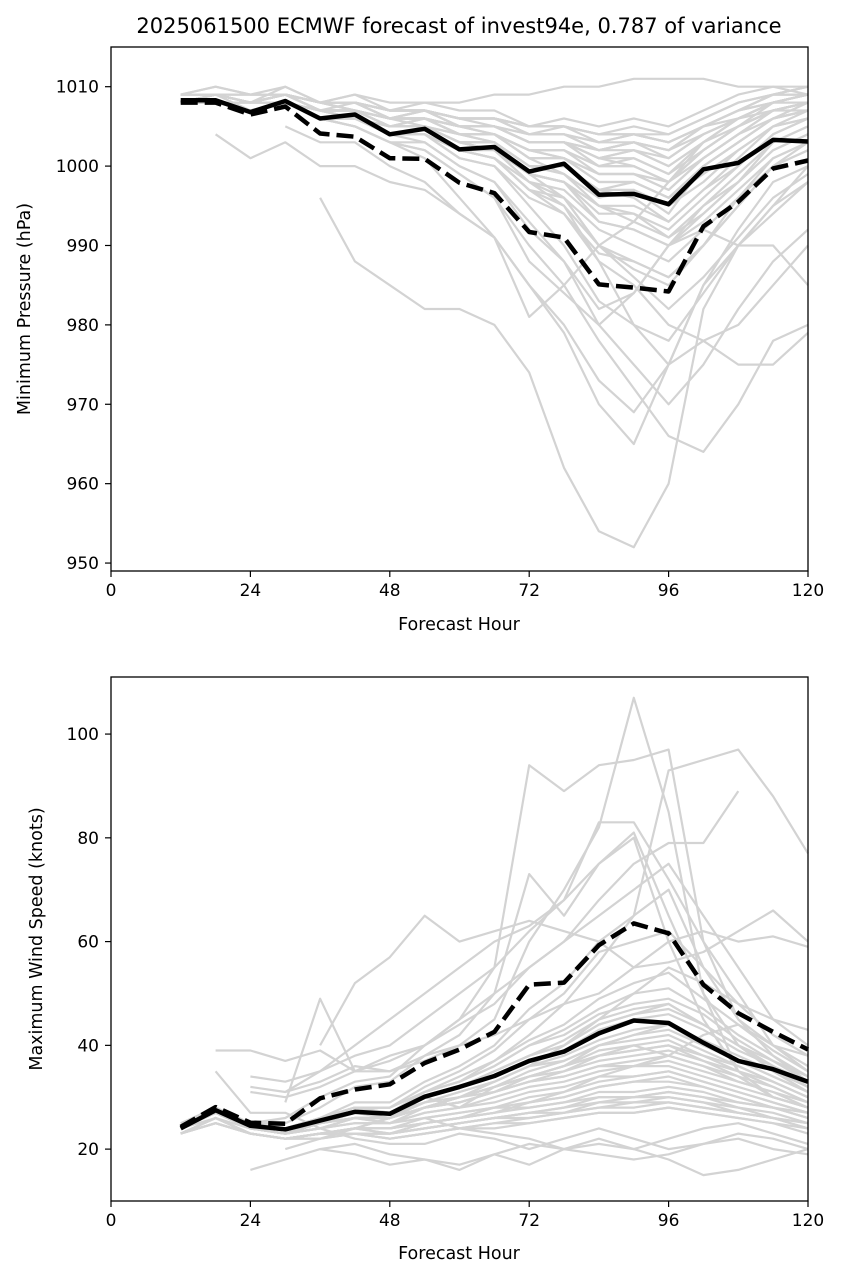 The image size is (859, 1279). What do you see at coordinates (390, 1221) in the screenshot?
I see `wind-x-tick-label: 48` at bounding box center [390, 1221].